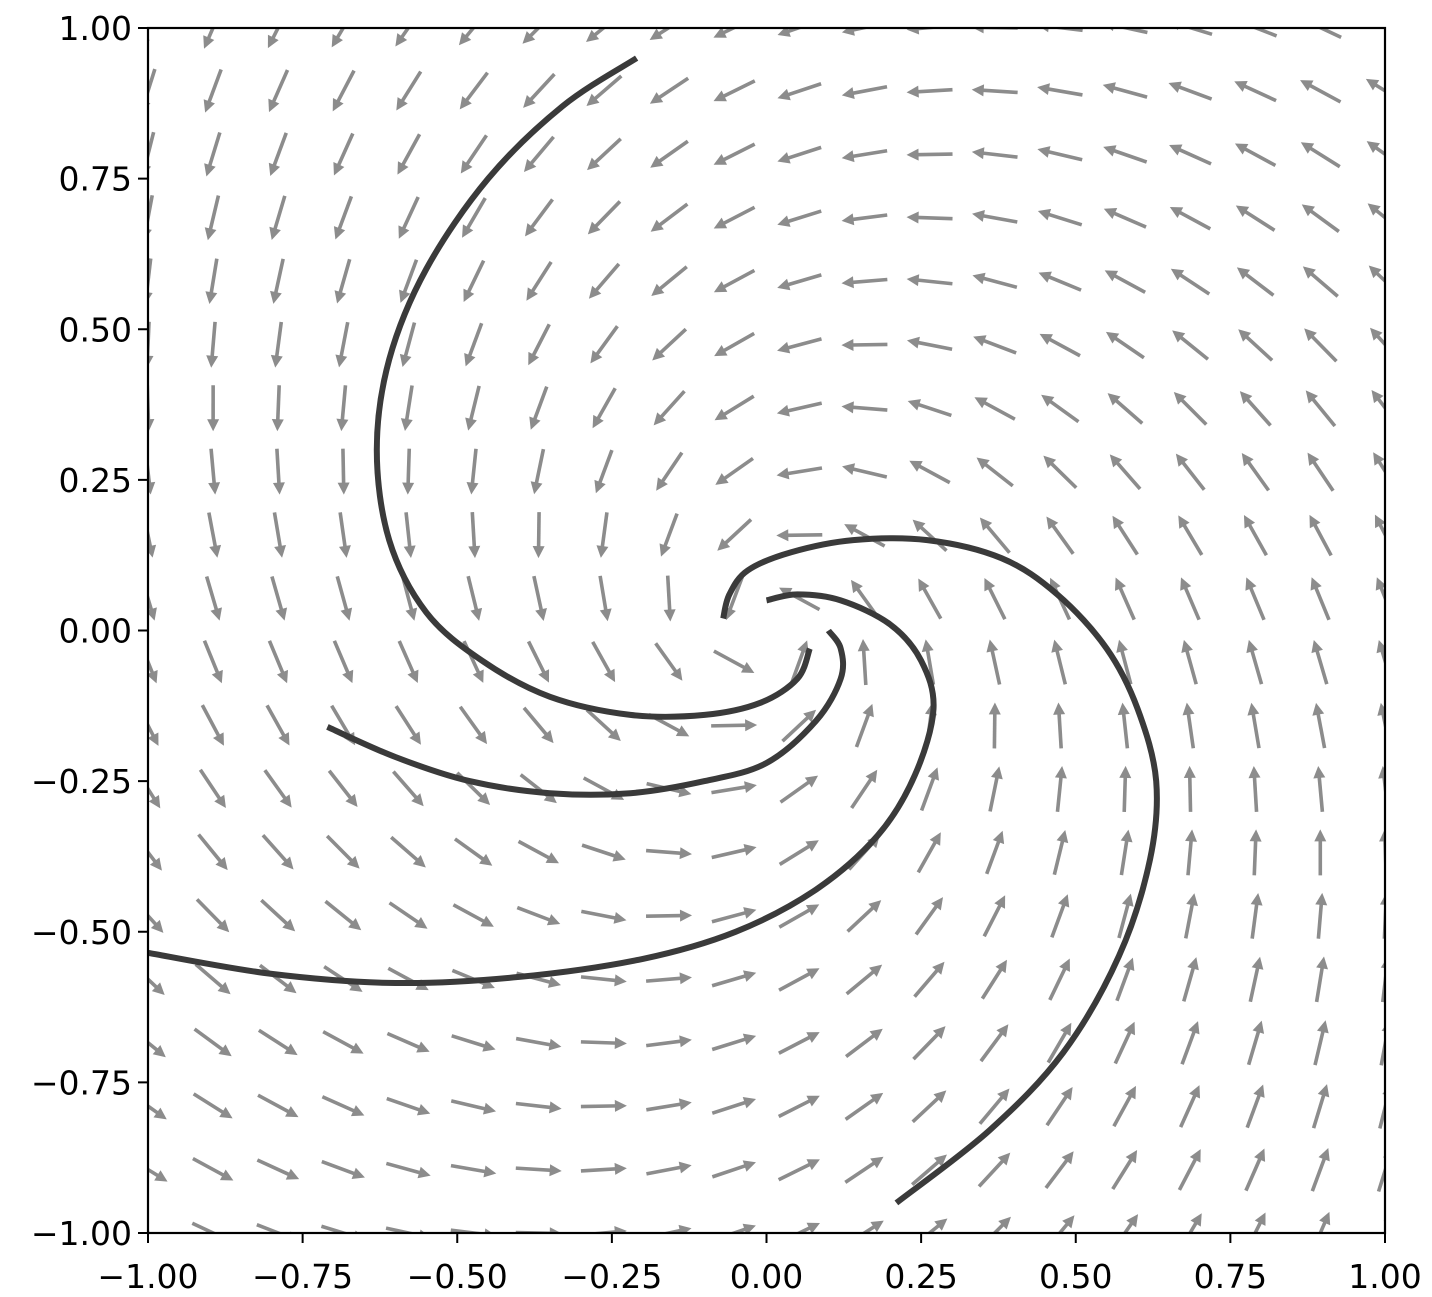 The image size is (1432, 1297). What do you see at coordinates (95, 329) in the screenshot?
I see `y-tick-label: 0.50` at bounding box center [95, 329].